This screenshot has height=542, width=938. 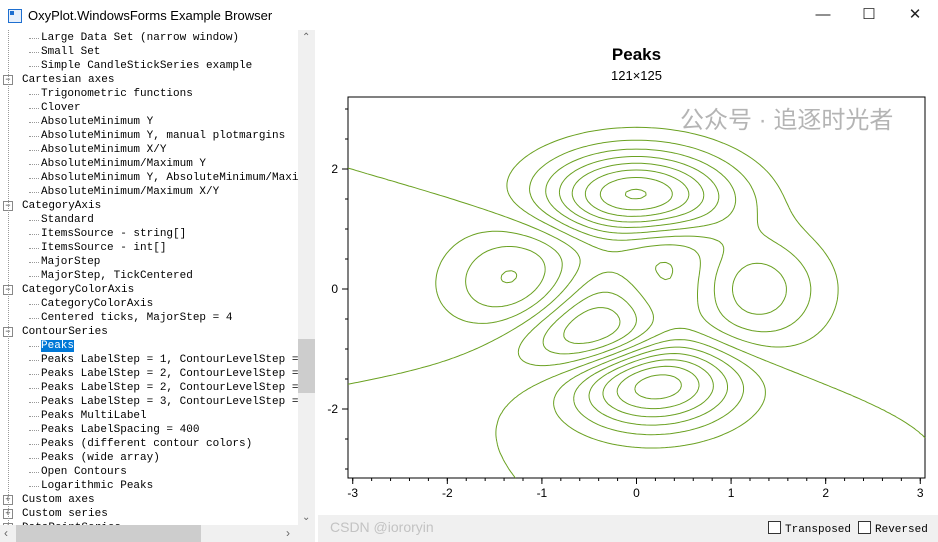 I want to click on tree-item: Large Data Set (narrow window), so click(x=140, y=38).